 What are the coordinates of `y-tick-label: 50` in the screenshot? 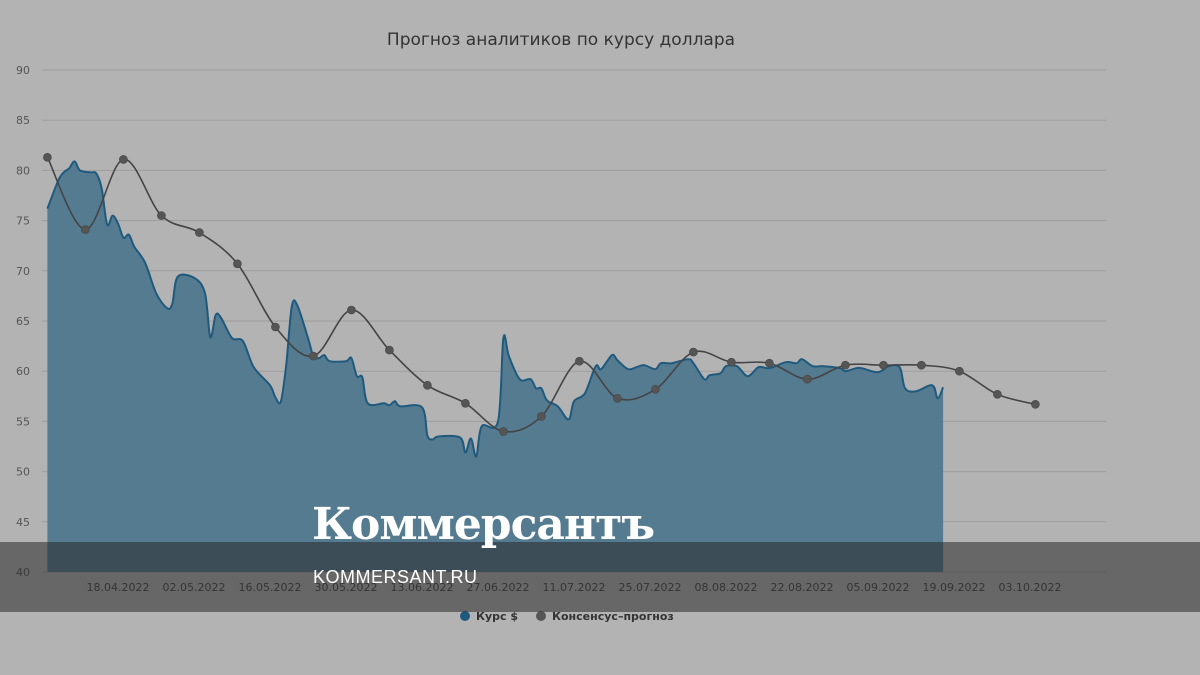 It's located at (23, 472).